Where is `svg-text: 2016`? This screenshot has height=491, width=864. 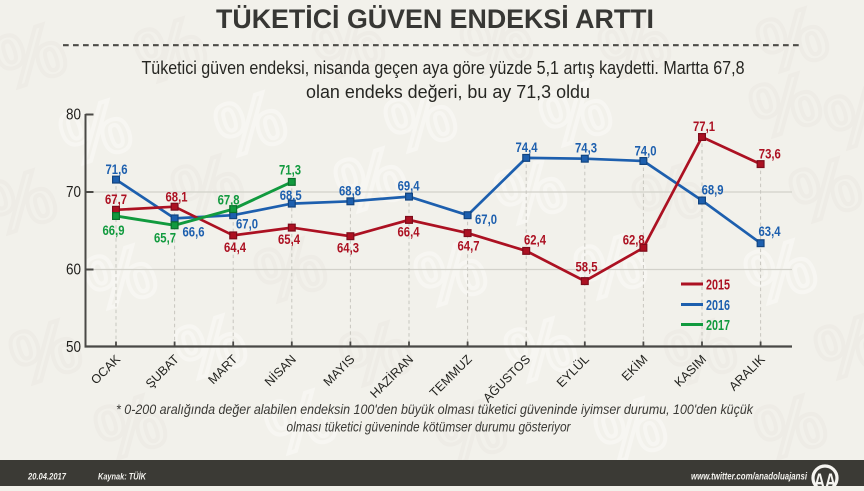 svg-text: 2016 is located at coordinates (718, 305).